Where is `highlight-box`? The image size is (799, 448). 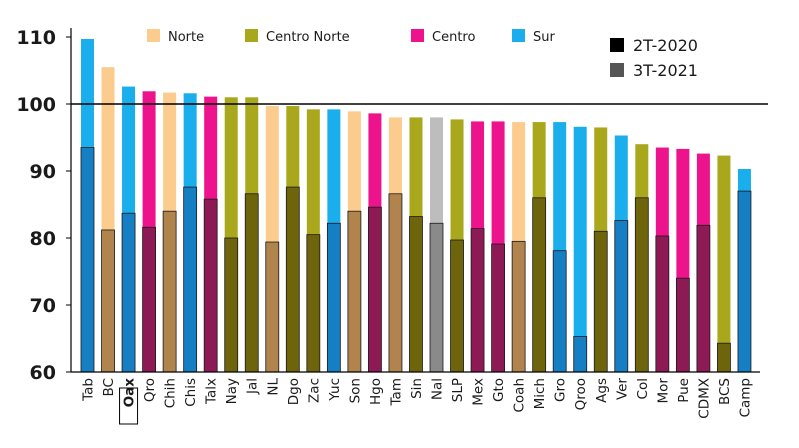 highlight-box is located at coordinates (129, 406).